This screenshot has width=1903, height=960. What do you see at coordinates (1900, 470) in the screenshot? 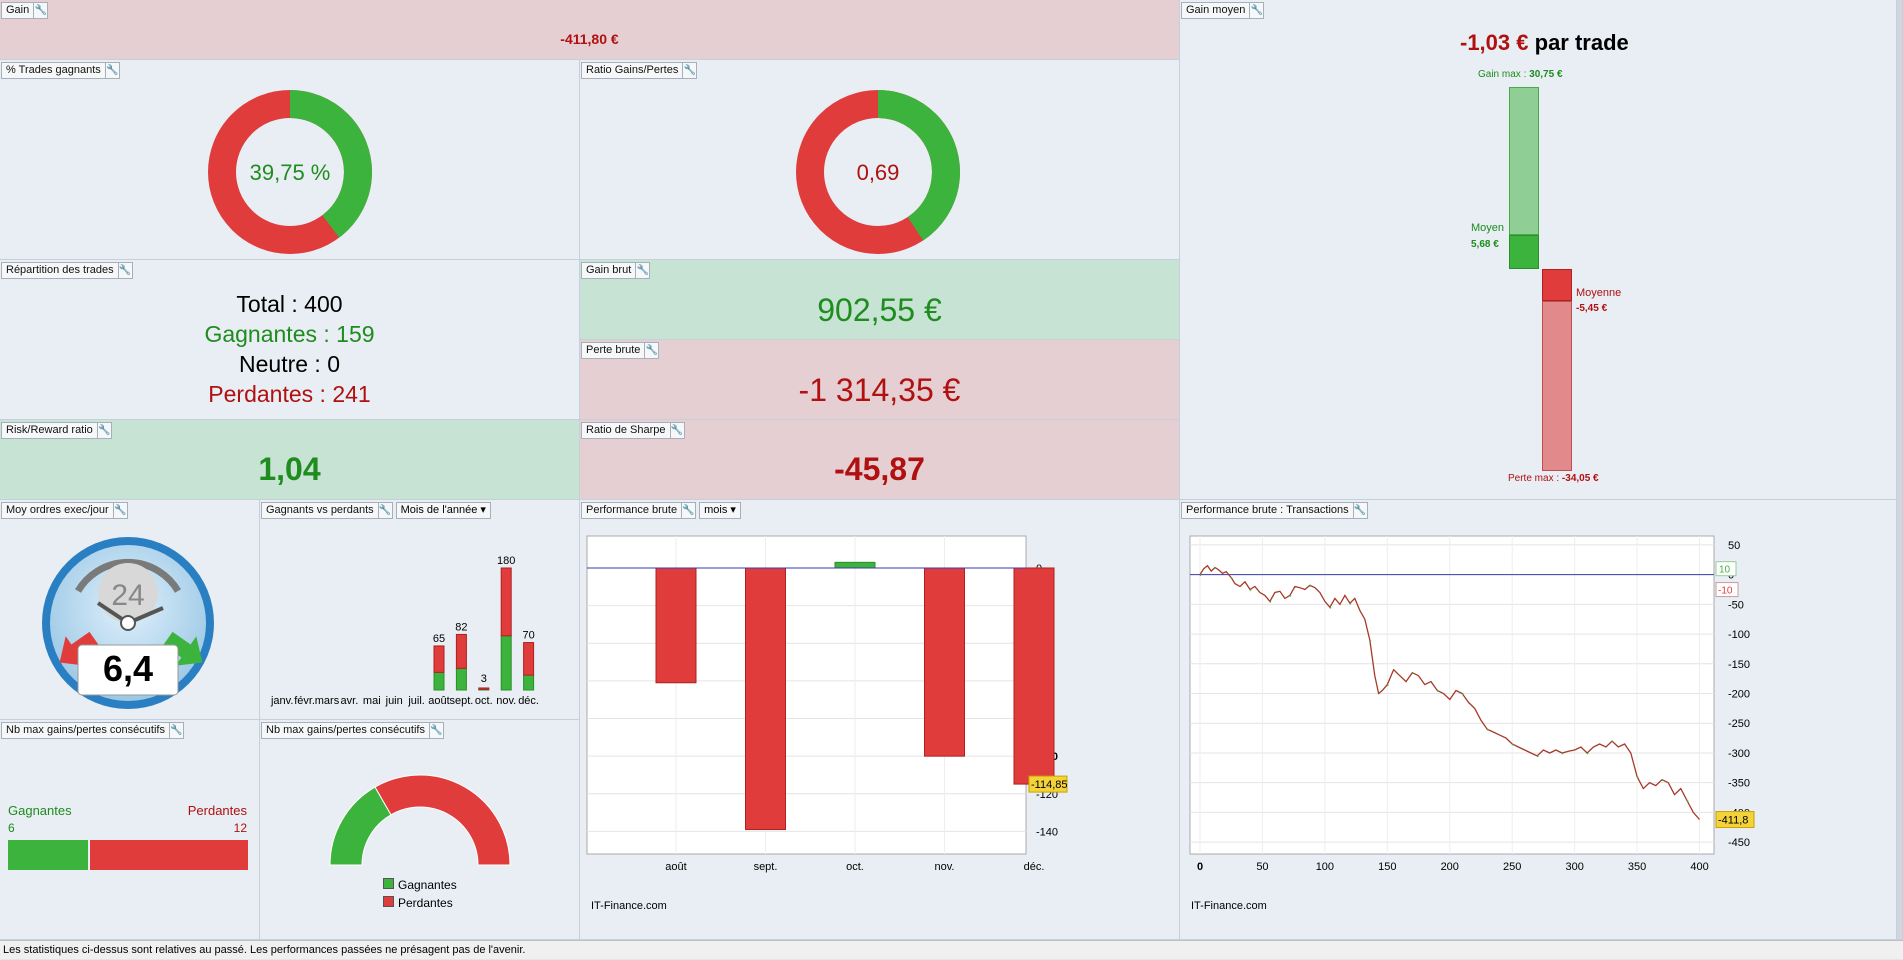
I see `right-edge-strip` at bounding box center [1900, 470].